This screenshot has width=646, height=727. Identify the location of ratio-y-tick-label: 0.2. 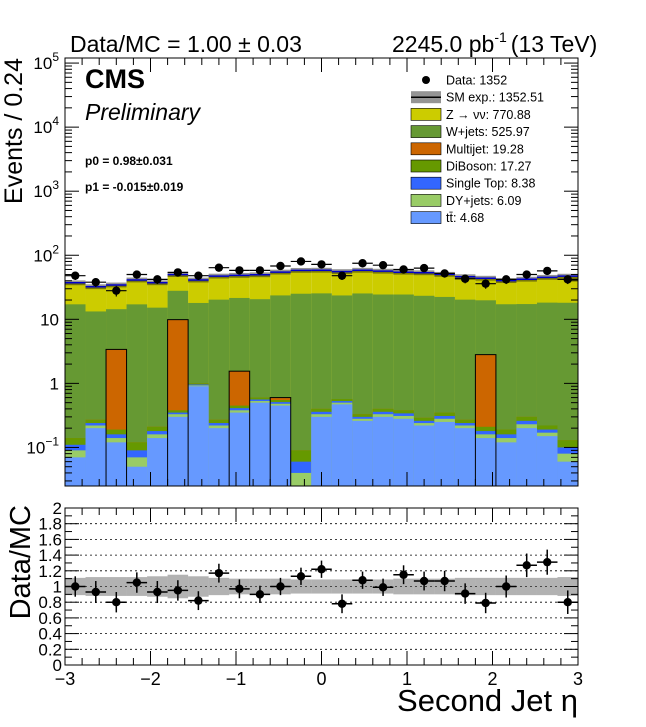
(50, 649).